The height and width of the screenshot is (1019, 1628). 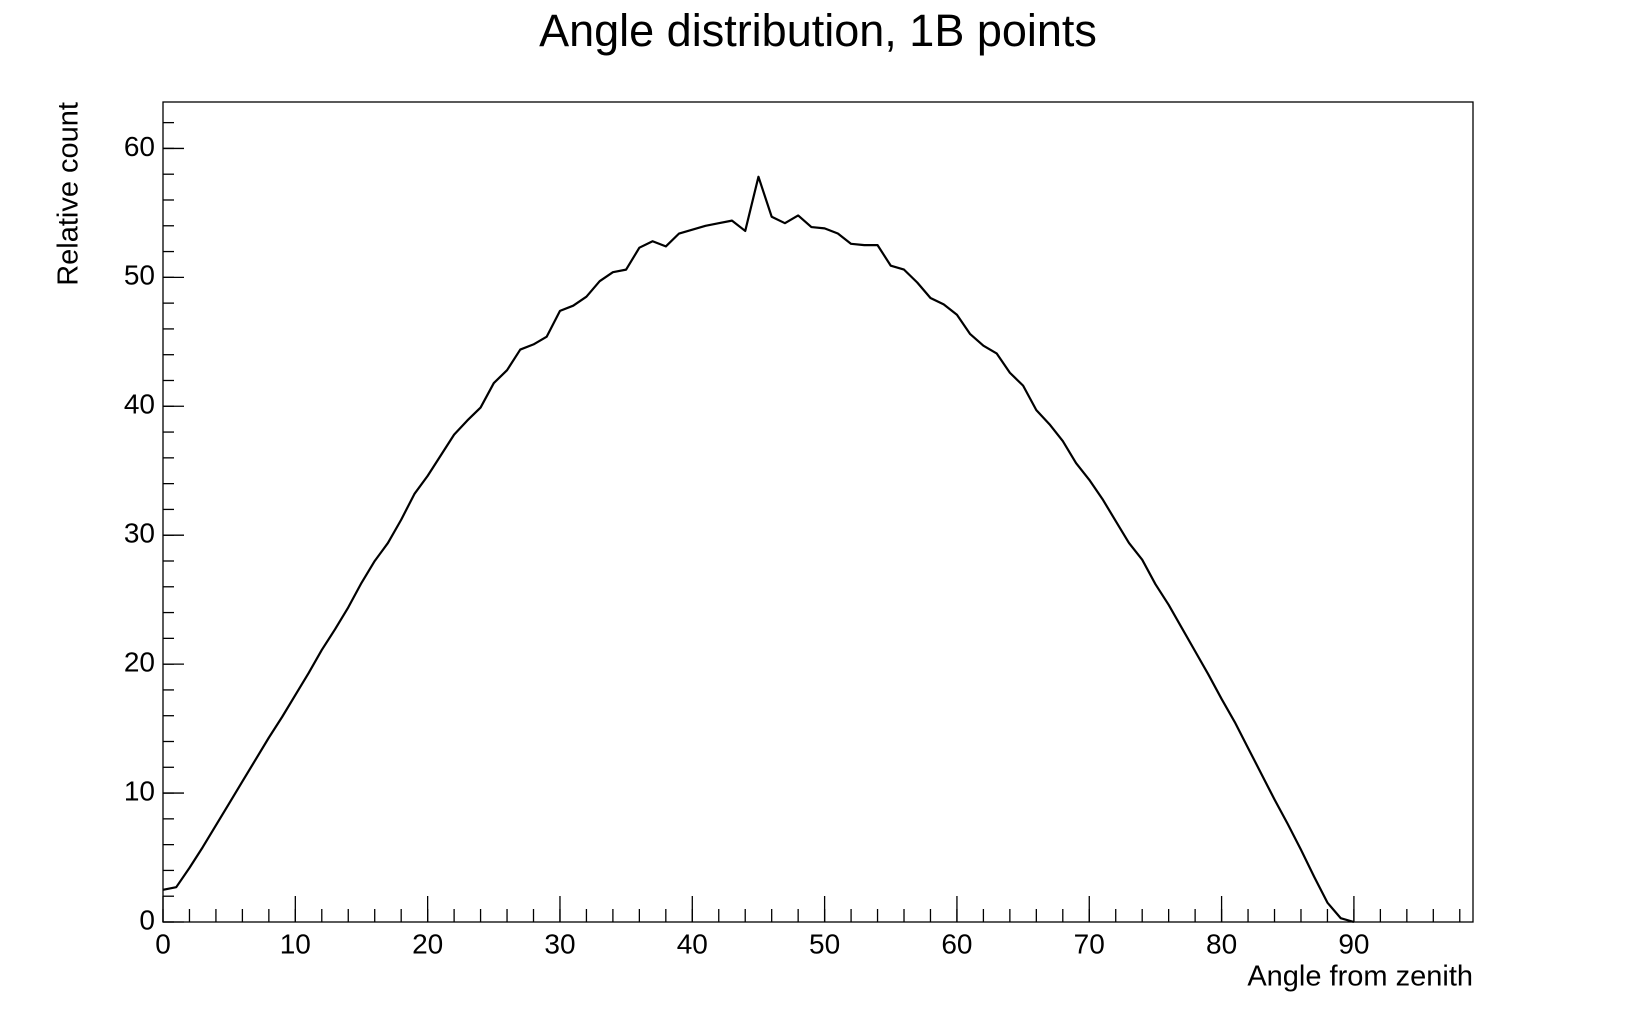 I want to click on x-tick-label: 30, so click(x=559, y=943).